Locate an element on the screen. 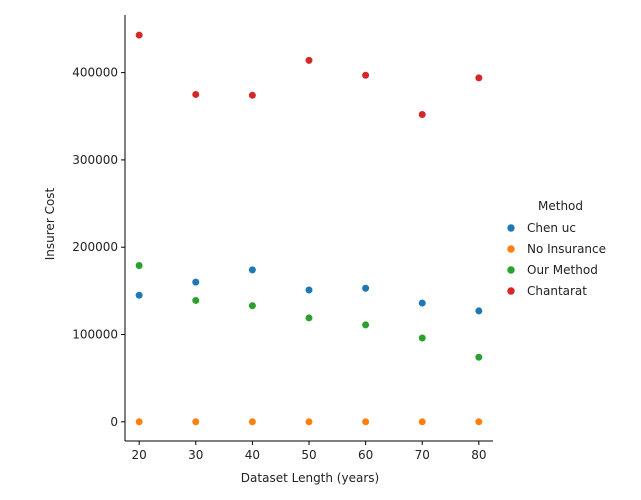 This screenshot has width=641, height=500. x-tick-label: 60 is located at coordinates (365, 455).